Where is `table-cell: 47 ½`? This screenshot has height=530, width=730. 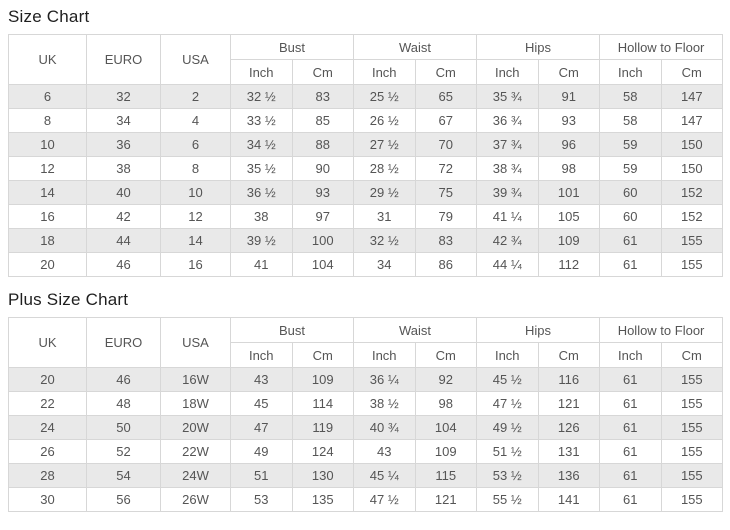 table-cell: 47 ½ is located at coordinates (384, 499).